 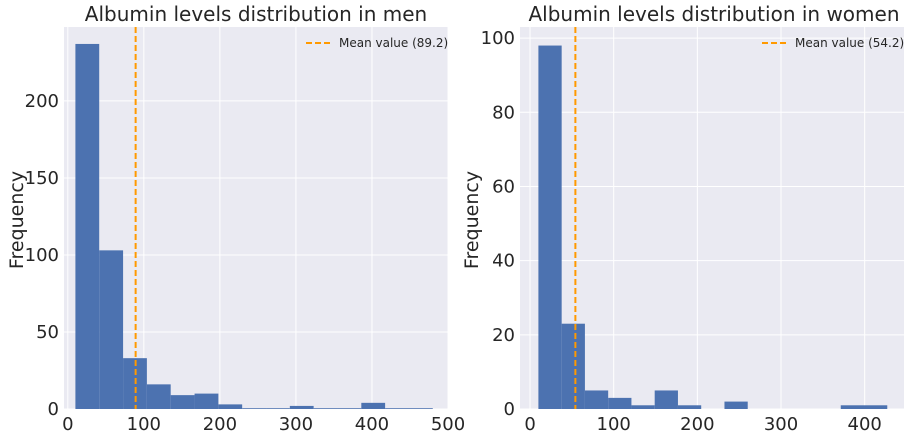 What do you see at coordinates (42, 101) in the screenshot?
I see `y-tick-label: 200` at bounding box center [42, 101].